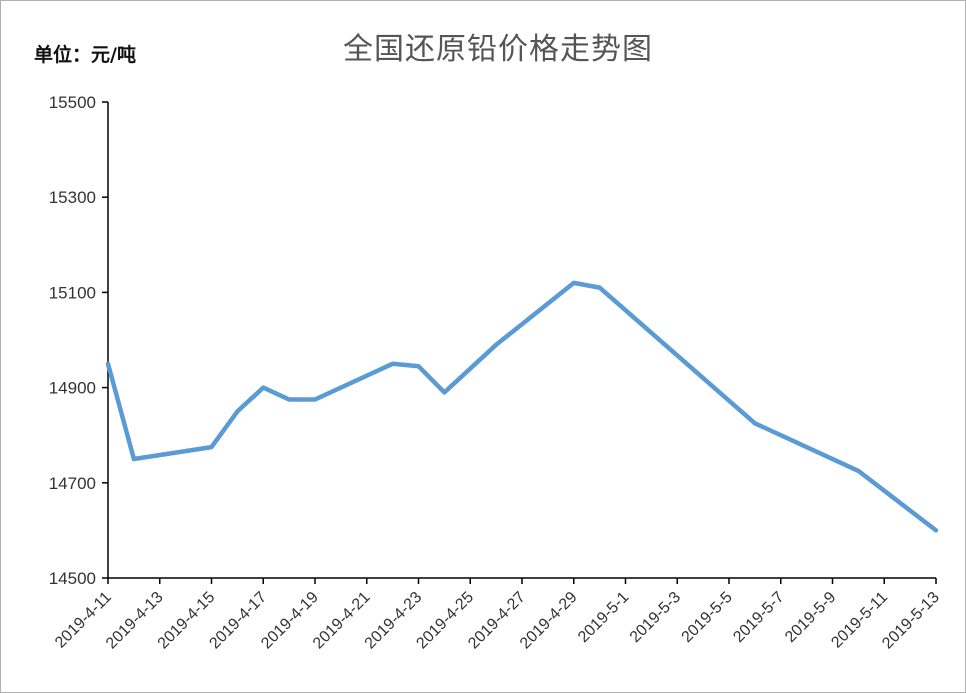 This screenshot has width=966, height=693. What do you see at coordinates (85, 55) in the screenshot?
I see `unit-label: 单位：元/吨` at bounding box center [85, 55].